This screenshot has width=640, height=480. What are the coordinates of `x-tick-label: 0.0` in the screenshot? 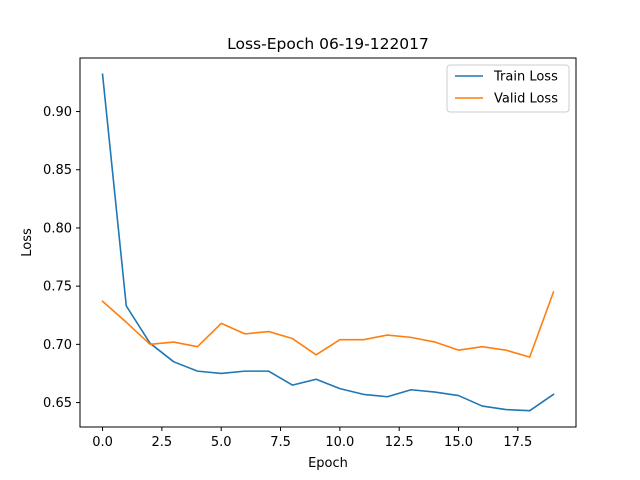 It's located at (102, 442).